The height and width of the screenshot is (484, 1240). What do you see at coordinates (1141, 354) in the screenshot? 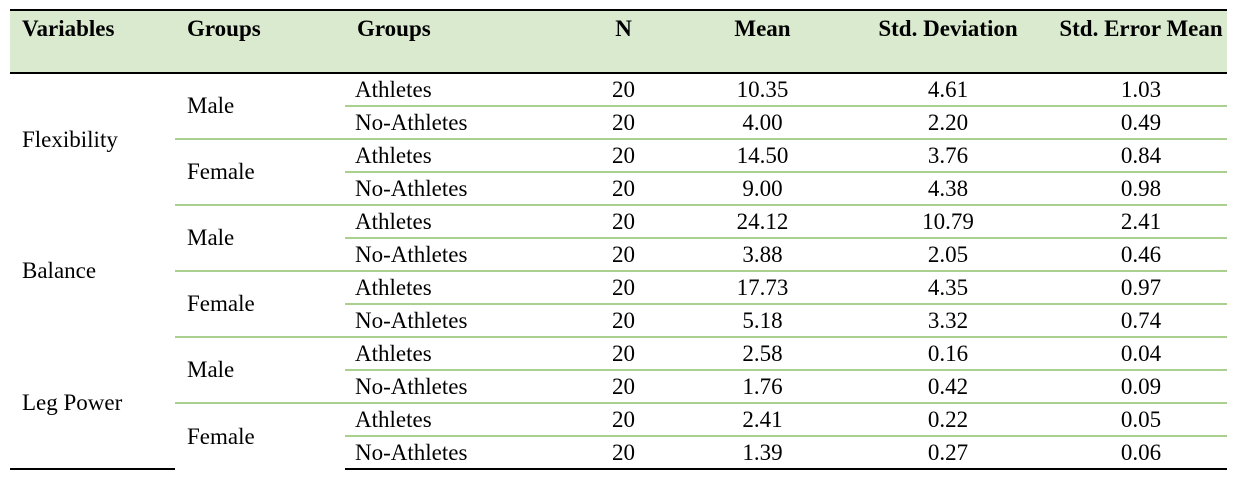
I see `std-error-mean-cell: 0.04` at bounding box center [1141, 354].